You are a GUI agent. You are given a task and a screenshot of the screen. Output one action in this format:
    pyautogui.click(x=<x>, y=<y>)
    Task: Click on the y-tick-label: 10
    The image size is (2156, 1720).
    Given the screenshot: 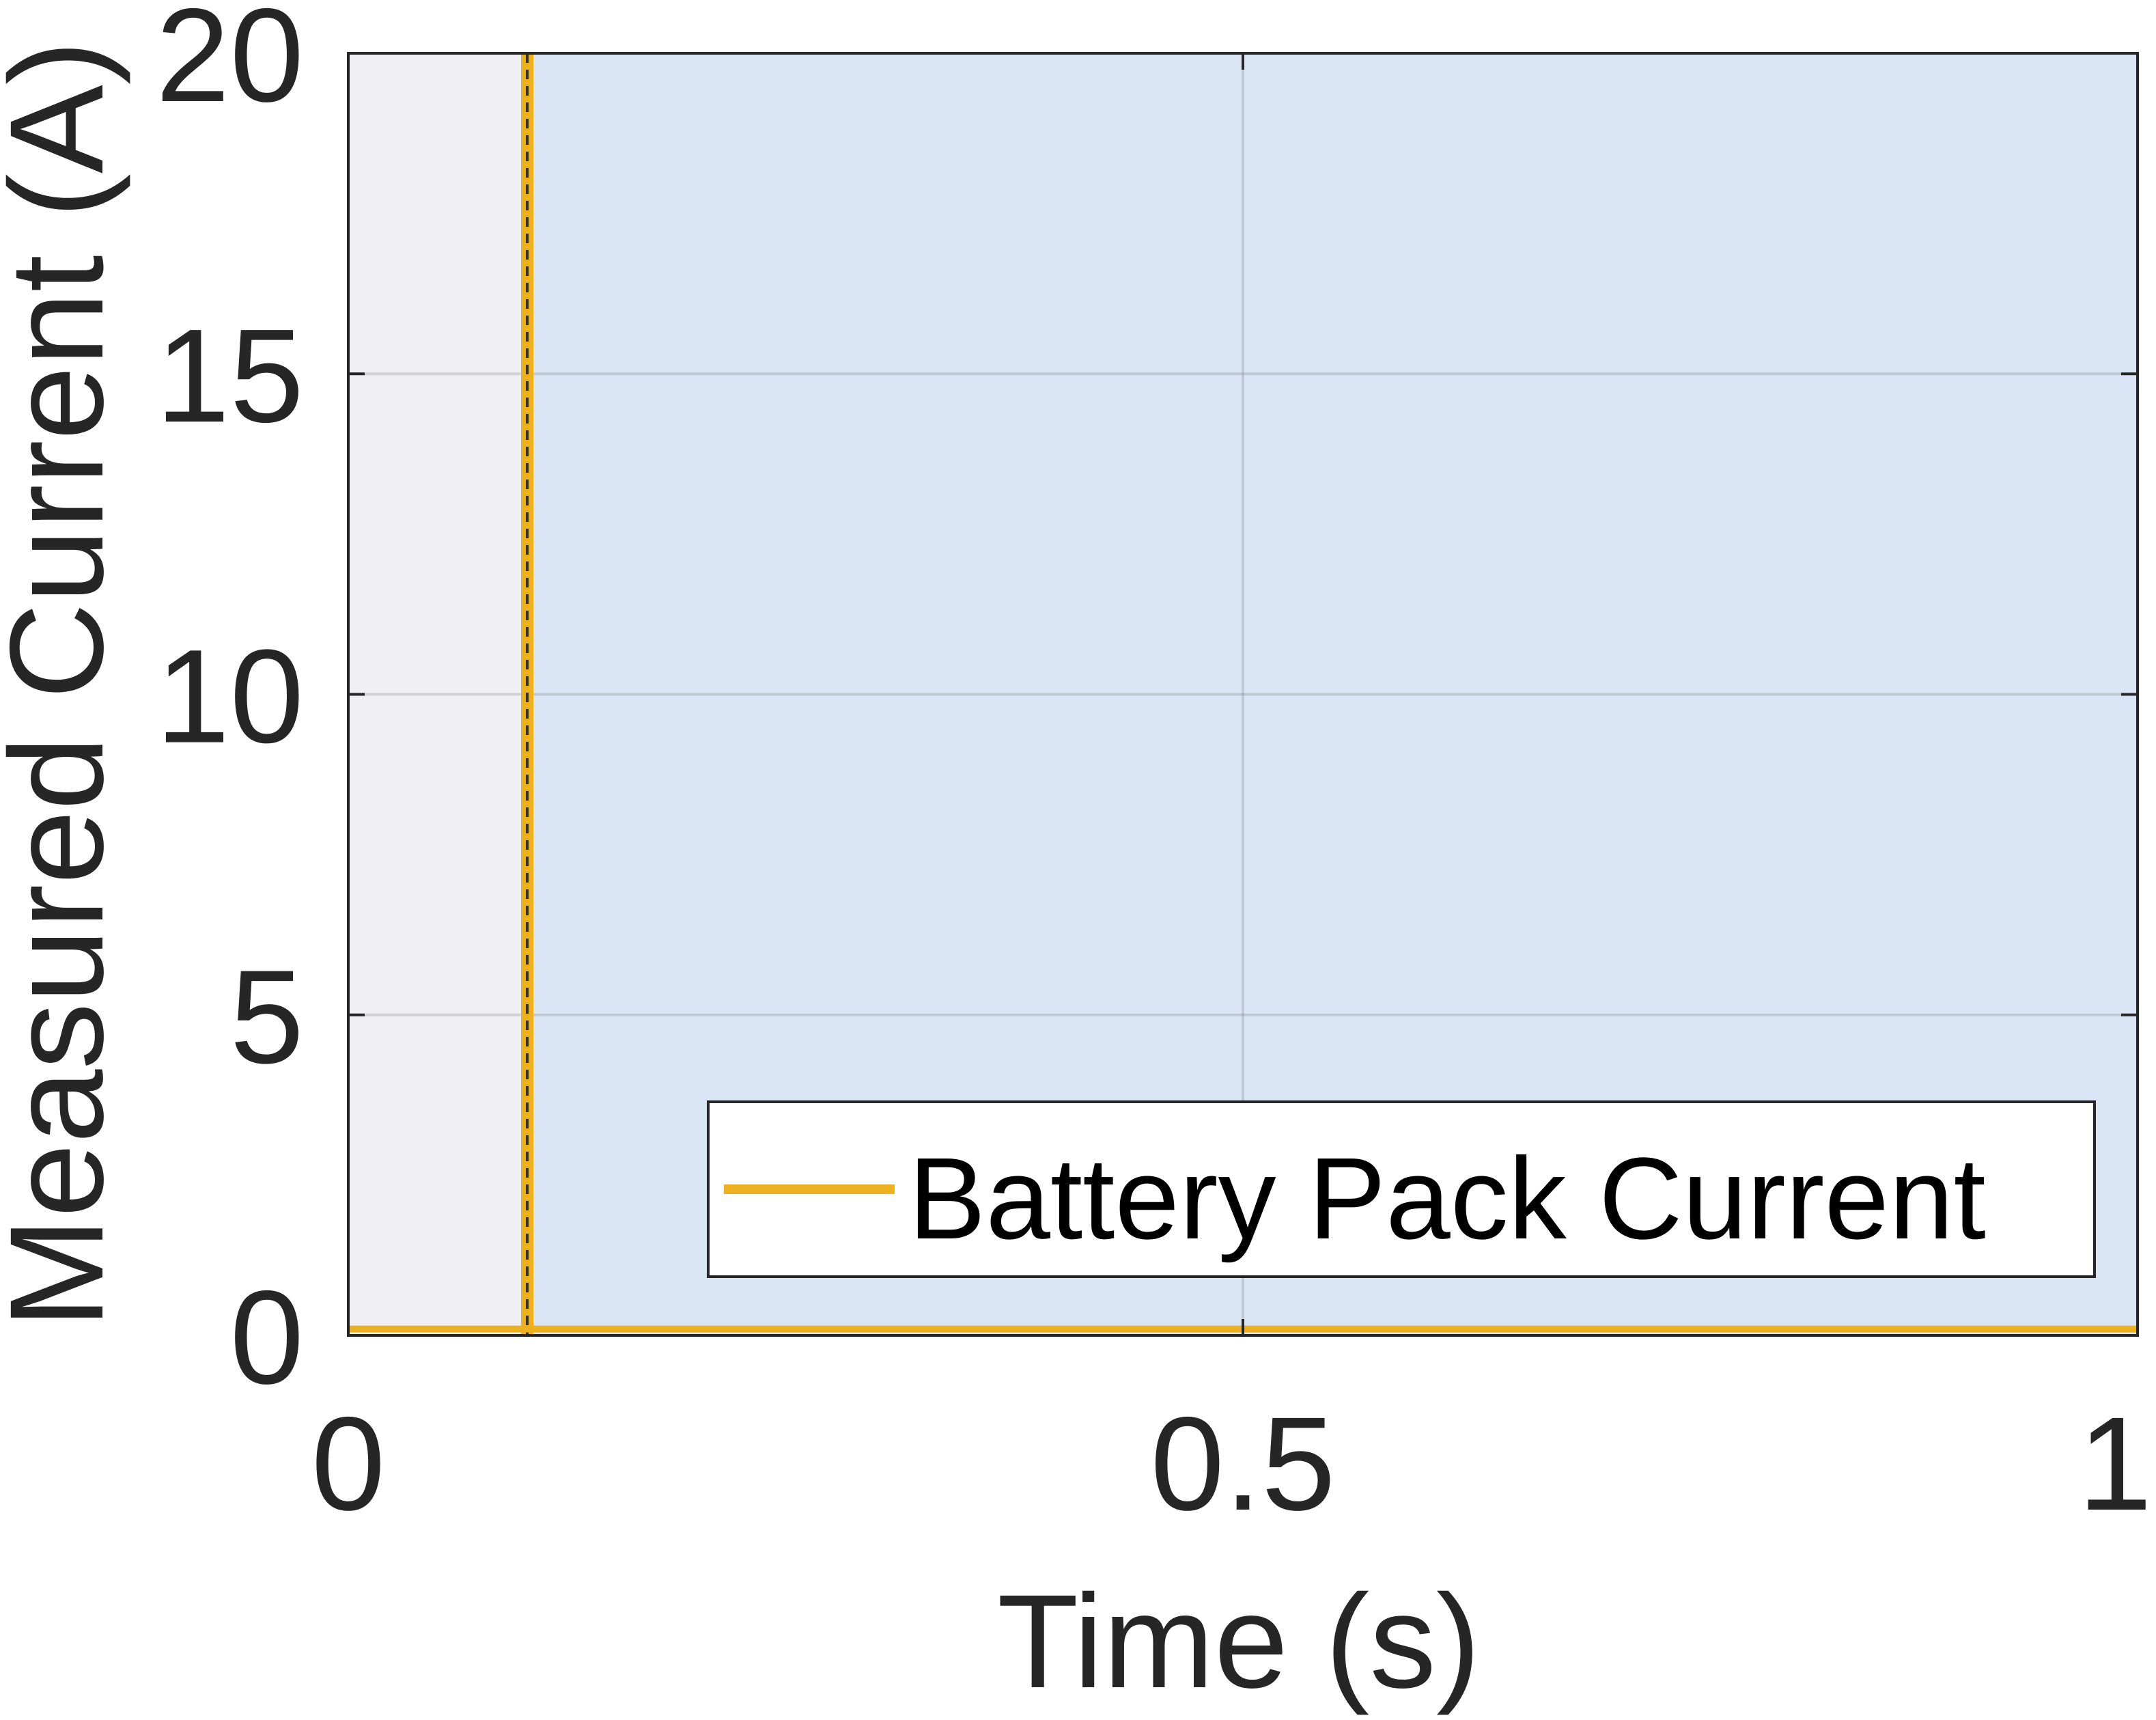 What is the action you would take?
    pyautogui.click(x=230, y=696)
    